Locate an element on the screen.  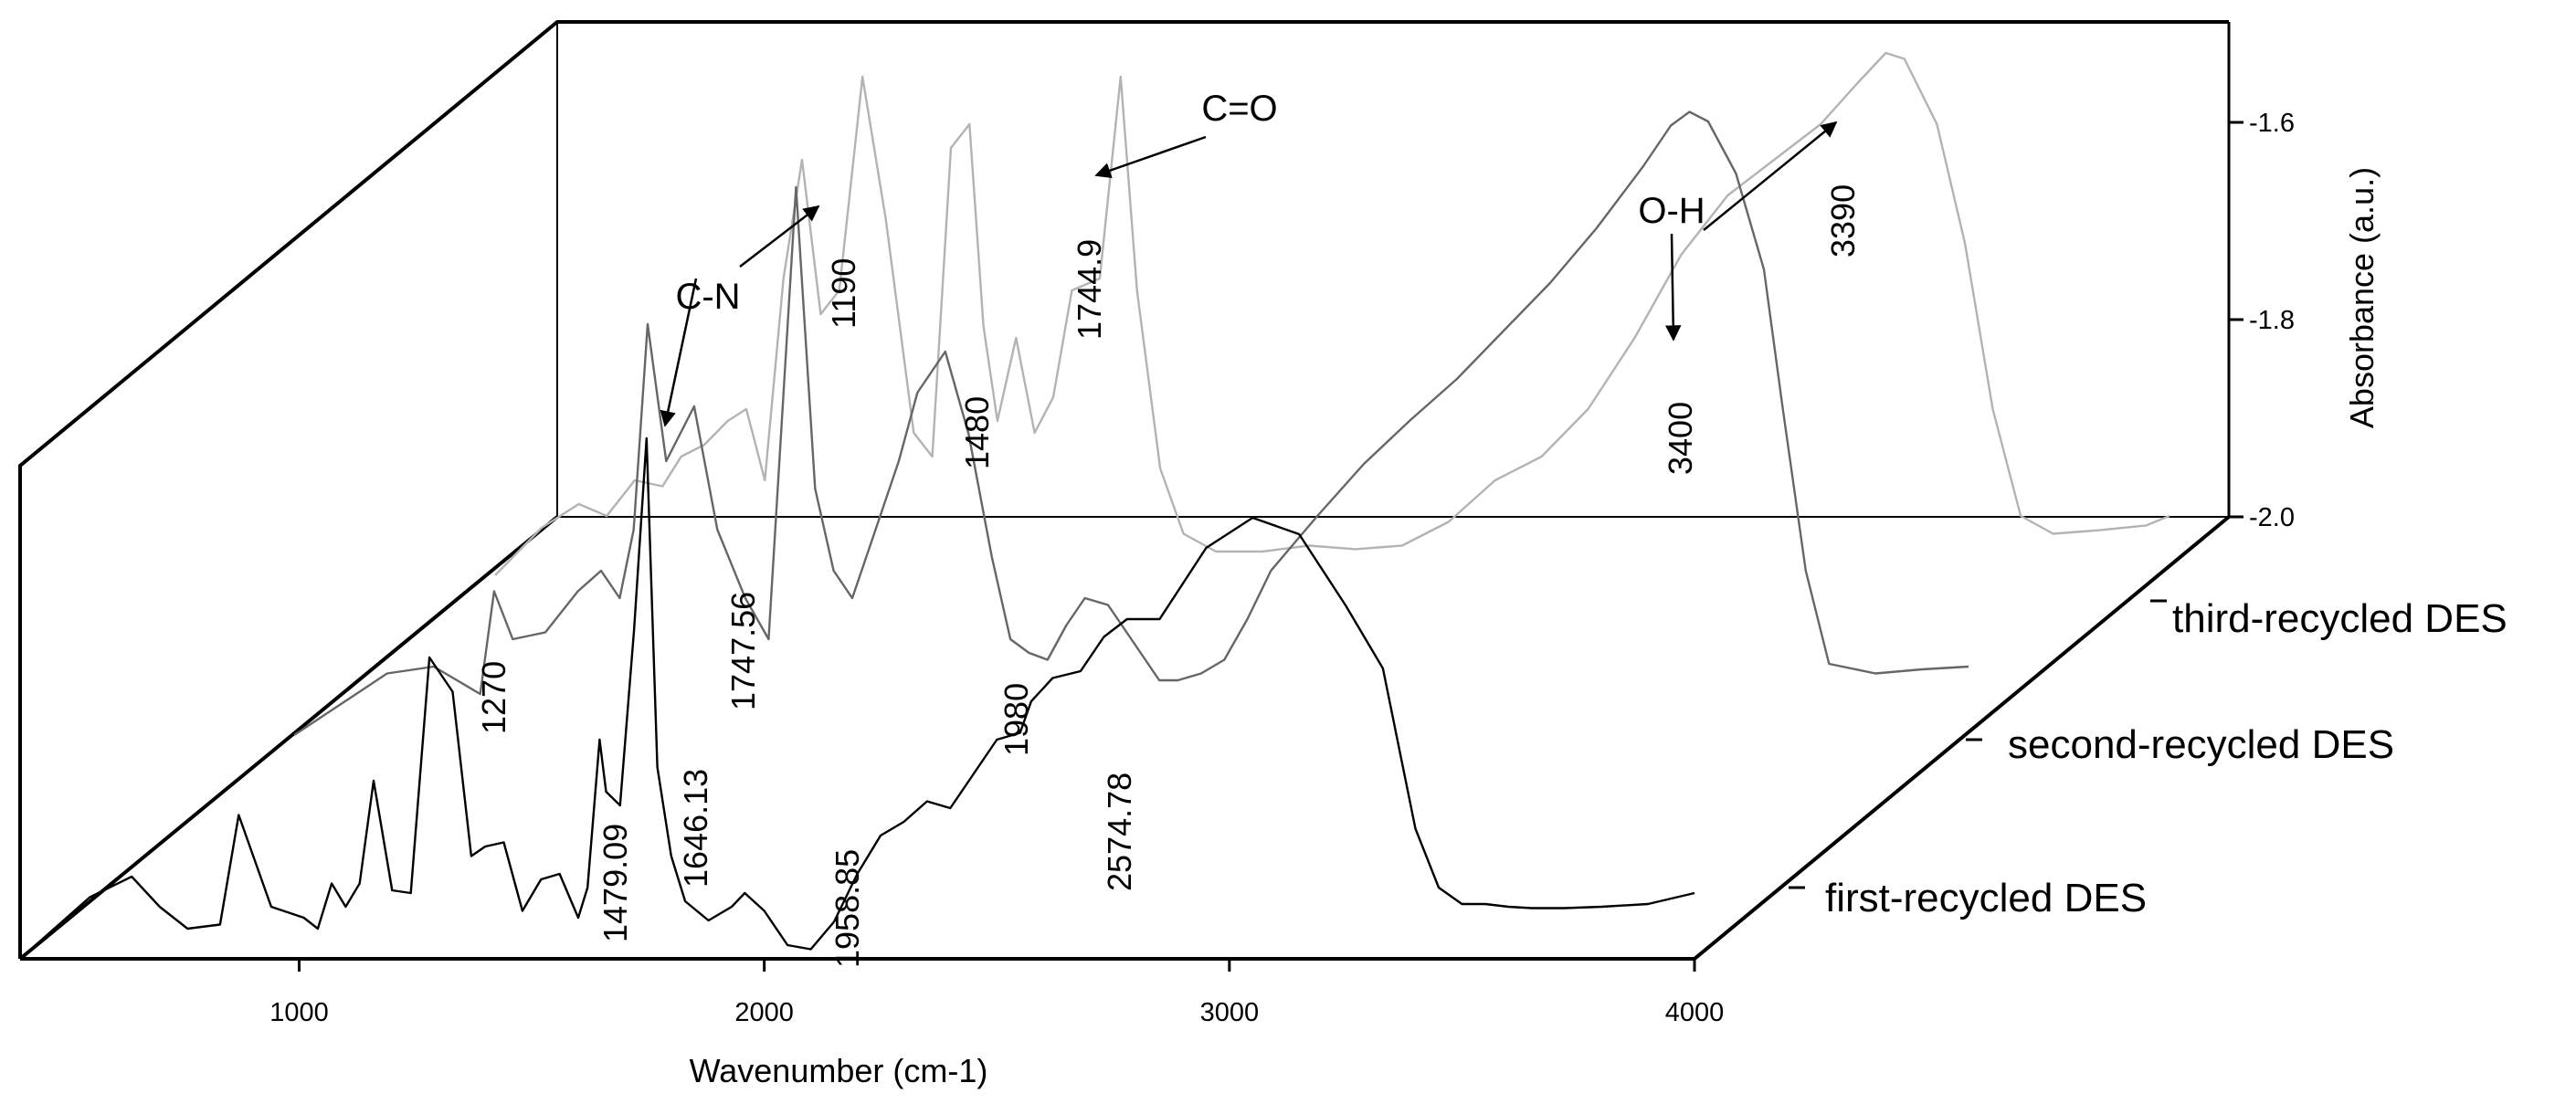
annotation-arrows is located at coordinates (1249, 274).